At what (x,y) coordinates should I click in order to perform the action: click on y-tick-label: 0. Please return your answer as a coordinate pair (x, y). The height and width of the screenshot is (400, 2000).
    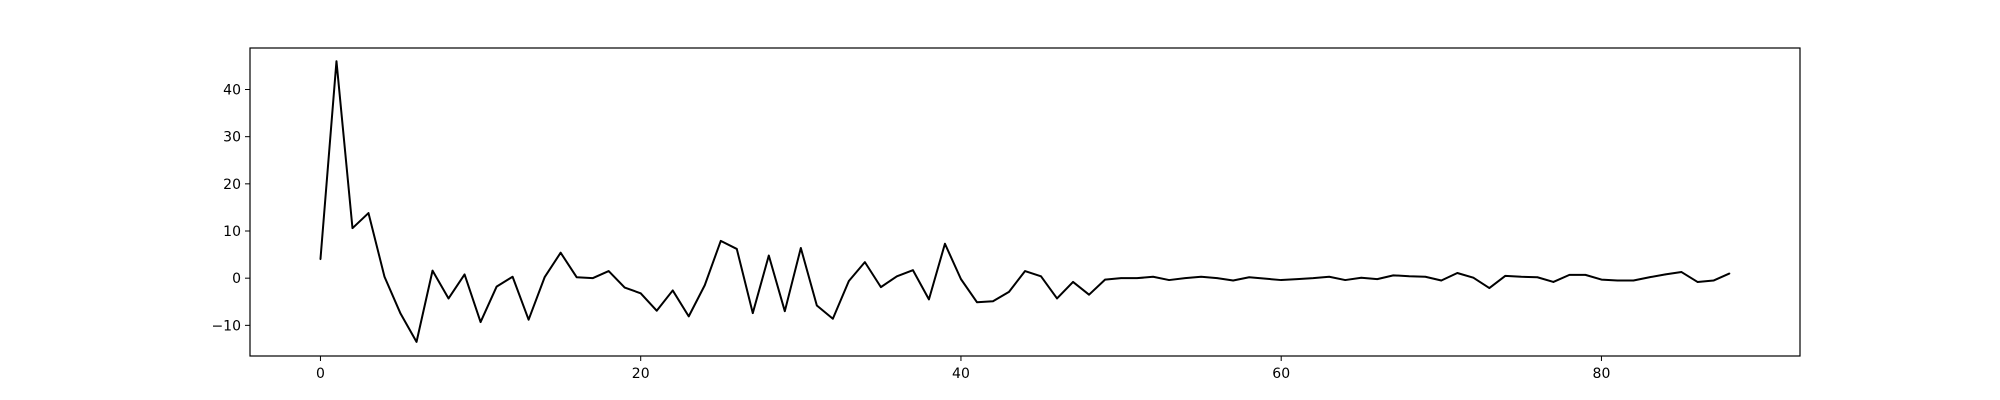
    Looking at the image, I should click on (236, 279).